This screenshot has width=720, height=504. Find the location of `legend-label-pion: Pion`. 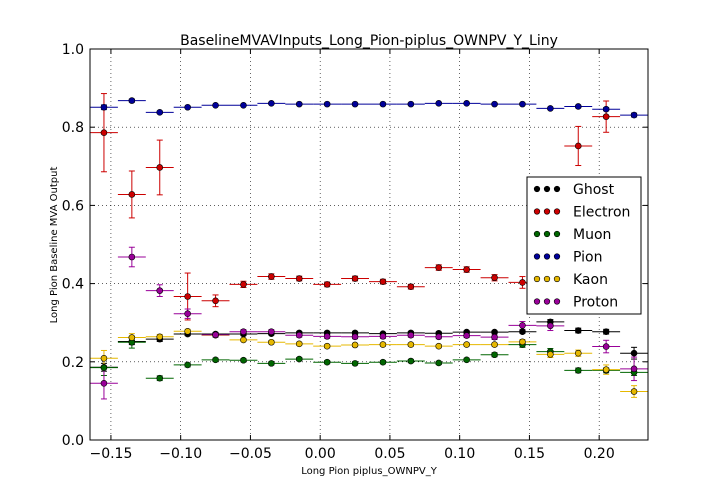

legend-label-pion: Pion is located at coordinates (587, 258).